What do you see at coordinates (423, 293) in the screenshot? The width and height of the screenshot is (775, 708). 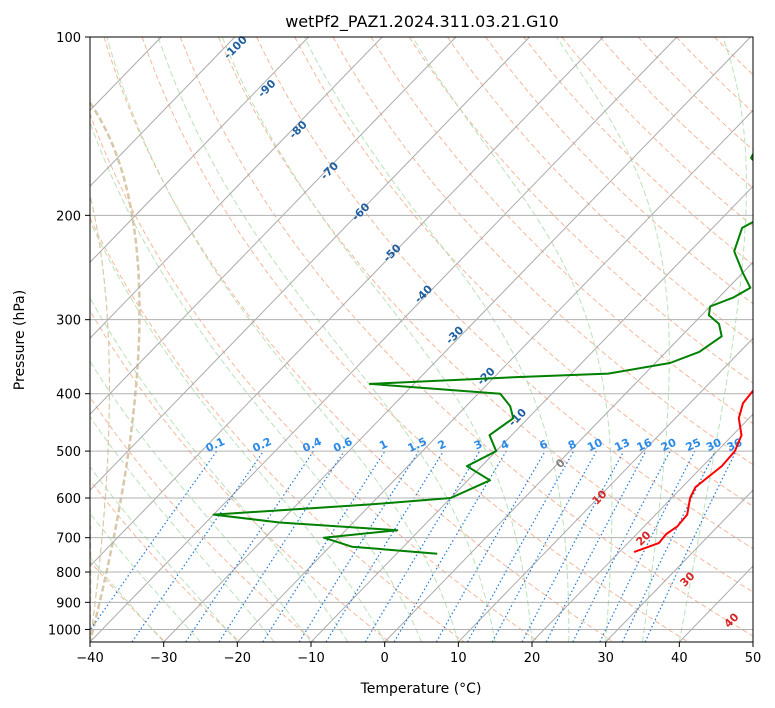 I see `isotherm-label: -40` at bounding box center [423, 293].